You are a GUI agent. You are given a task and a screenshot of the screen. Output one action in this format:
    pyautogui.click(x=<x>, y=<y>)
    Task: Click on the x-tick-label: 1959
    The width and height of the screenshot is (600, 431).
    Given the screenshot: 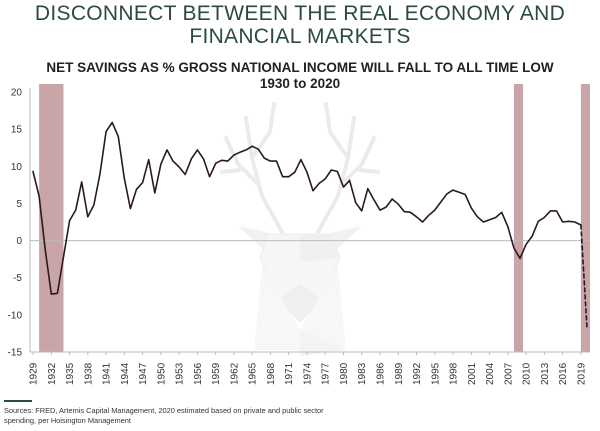 What is the action you would take?
    pyautogui.click(x=216, y=373)
    